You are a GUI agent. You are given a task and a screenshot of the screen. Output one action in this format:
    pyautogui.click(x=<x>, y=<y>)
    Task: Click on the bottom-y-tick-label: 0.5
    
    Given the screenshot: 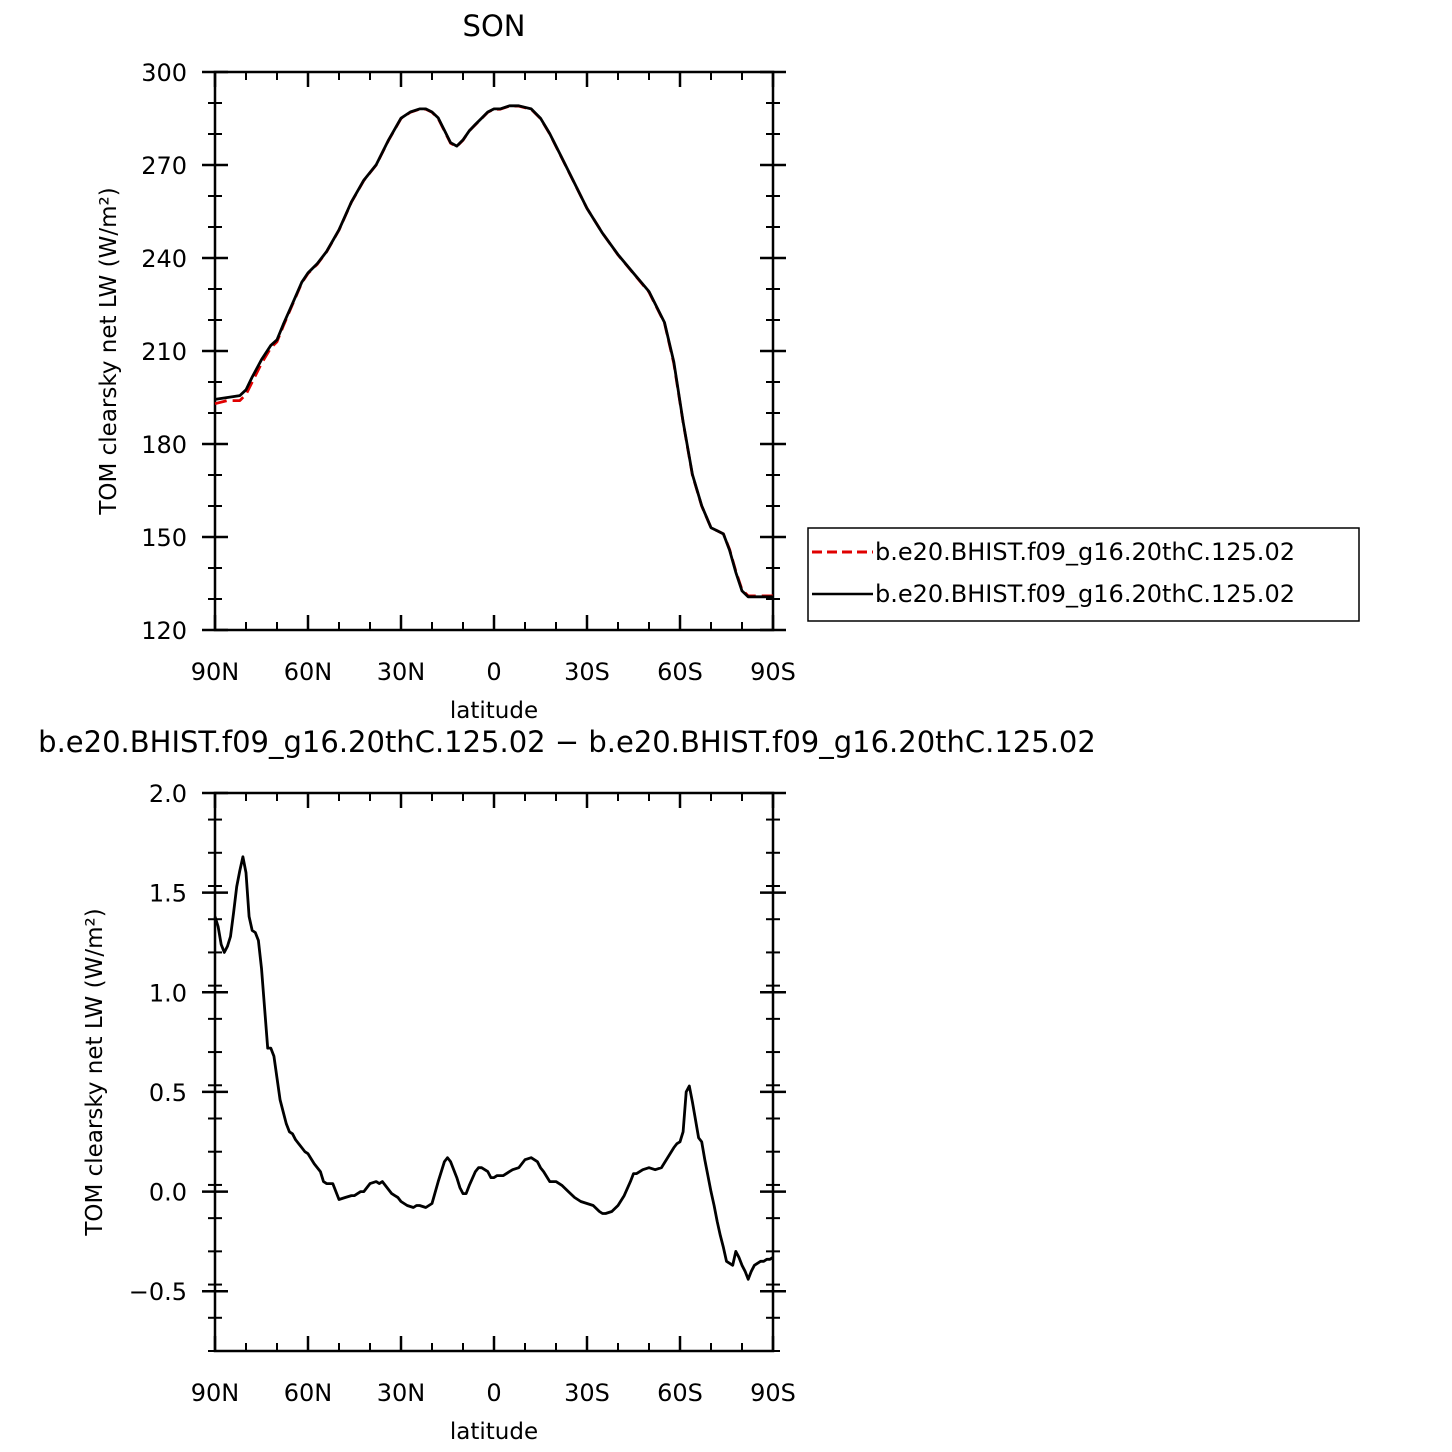 What is the action you would take?
    pyautogui.click(x=168, y=1093)
    